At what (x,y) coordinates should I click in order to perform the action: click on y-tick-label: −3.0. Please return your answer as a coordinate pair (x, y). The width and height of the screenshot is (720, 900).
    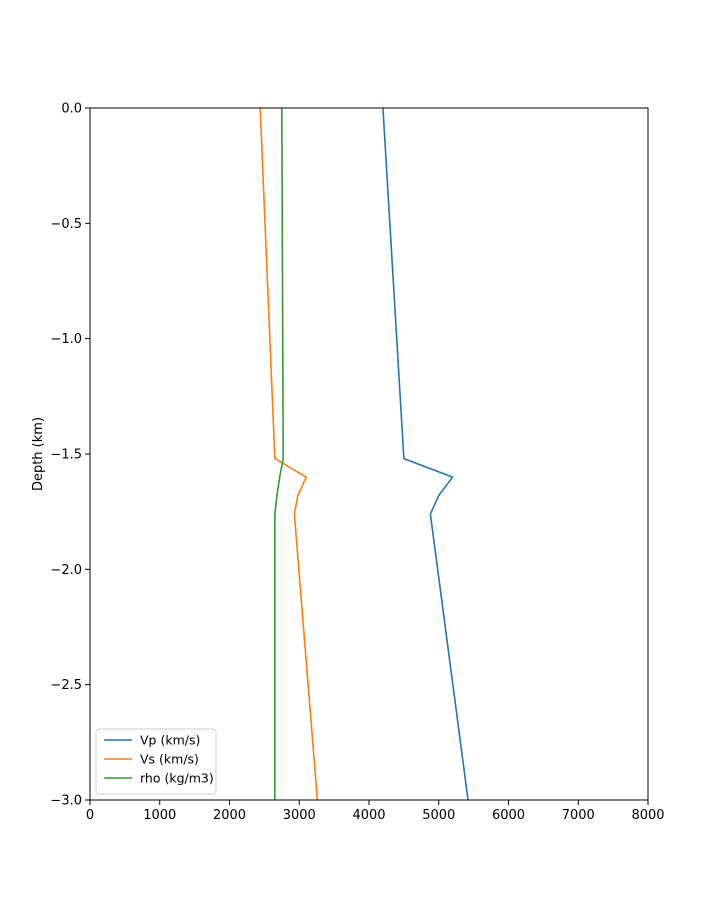
    Looking at the image, I should click on (66, 801).